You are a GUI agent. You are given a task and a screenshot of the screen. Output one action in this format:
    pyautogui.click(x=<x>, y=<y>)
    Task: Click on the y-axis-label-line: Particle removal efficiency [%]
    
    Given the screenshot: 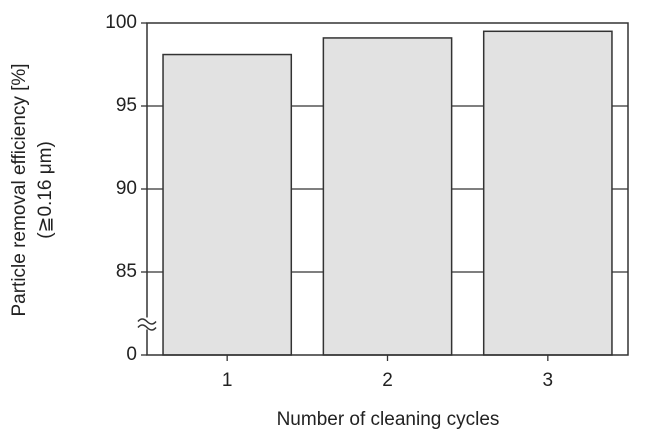 What is the action you would take?
    pyautogui.click(x=19, y=189)
    